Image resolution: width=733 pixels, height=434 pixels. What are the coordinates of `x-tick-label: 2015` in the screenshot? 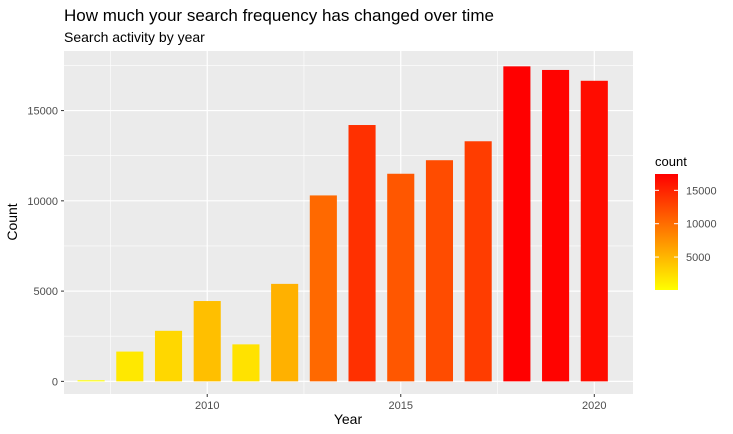 It's located at (401, 406).